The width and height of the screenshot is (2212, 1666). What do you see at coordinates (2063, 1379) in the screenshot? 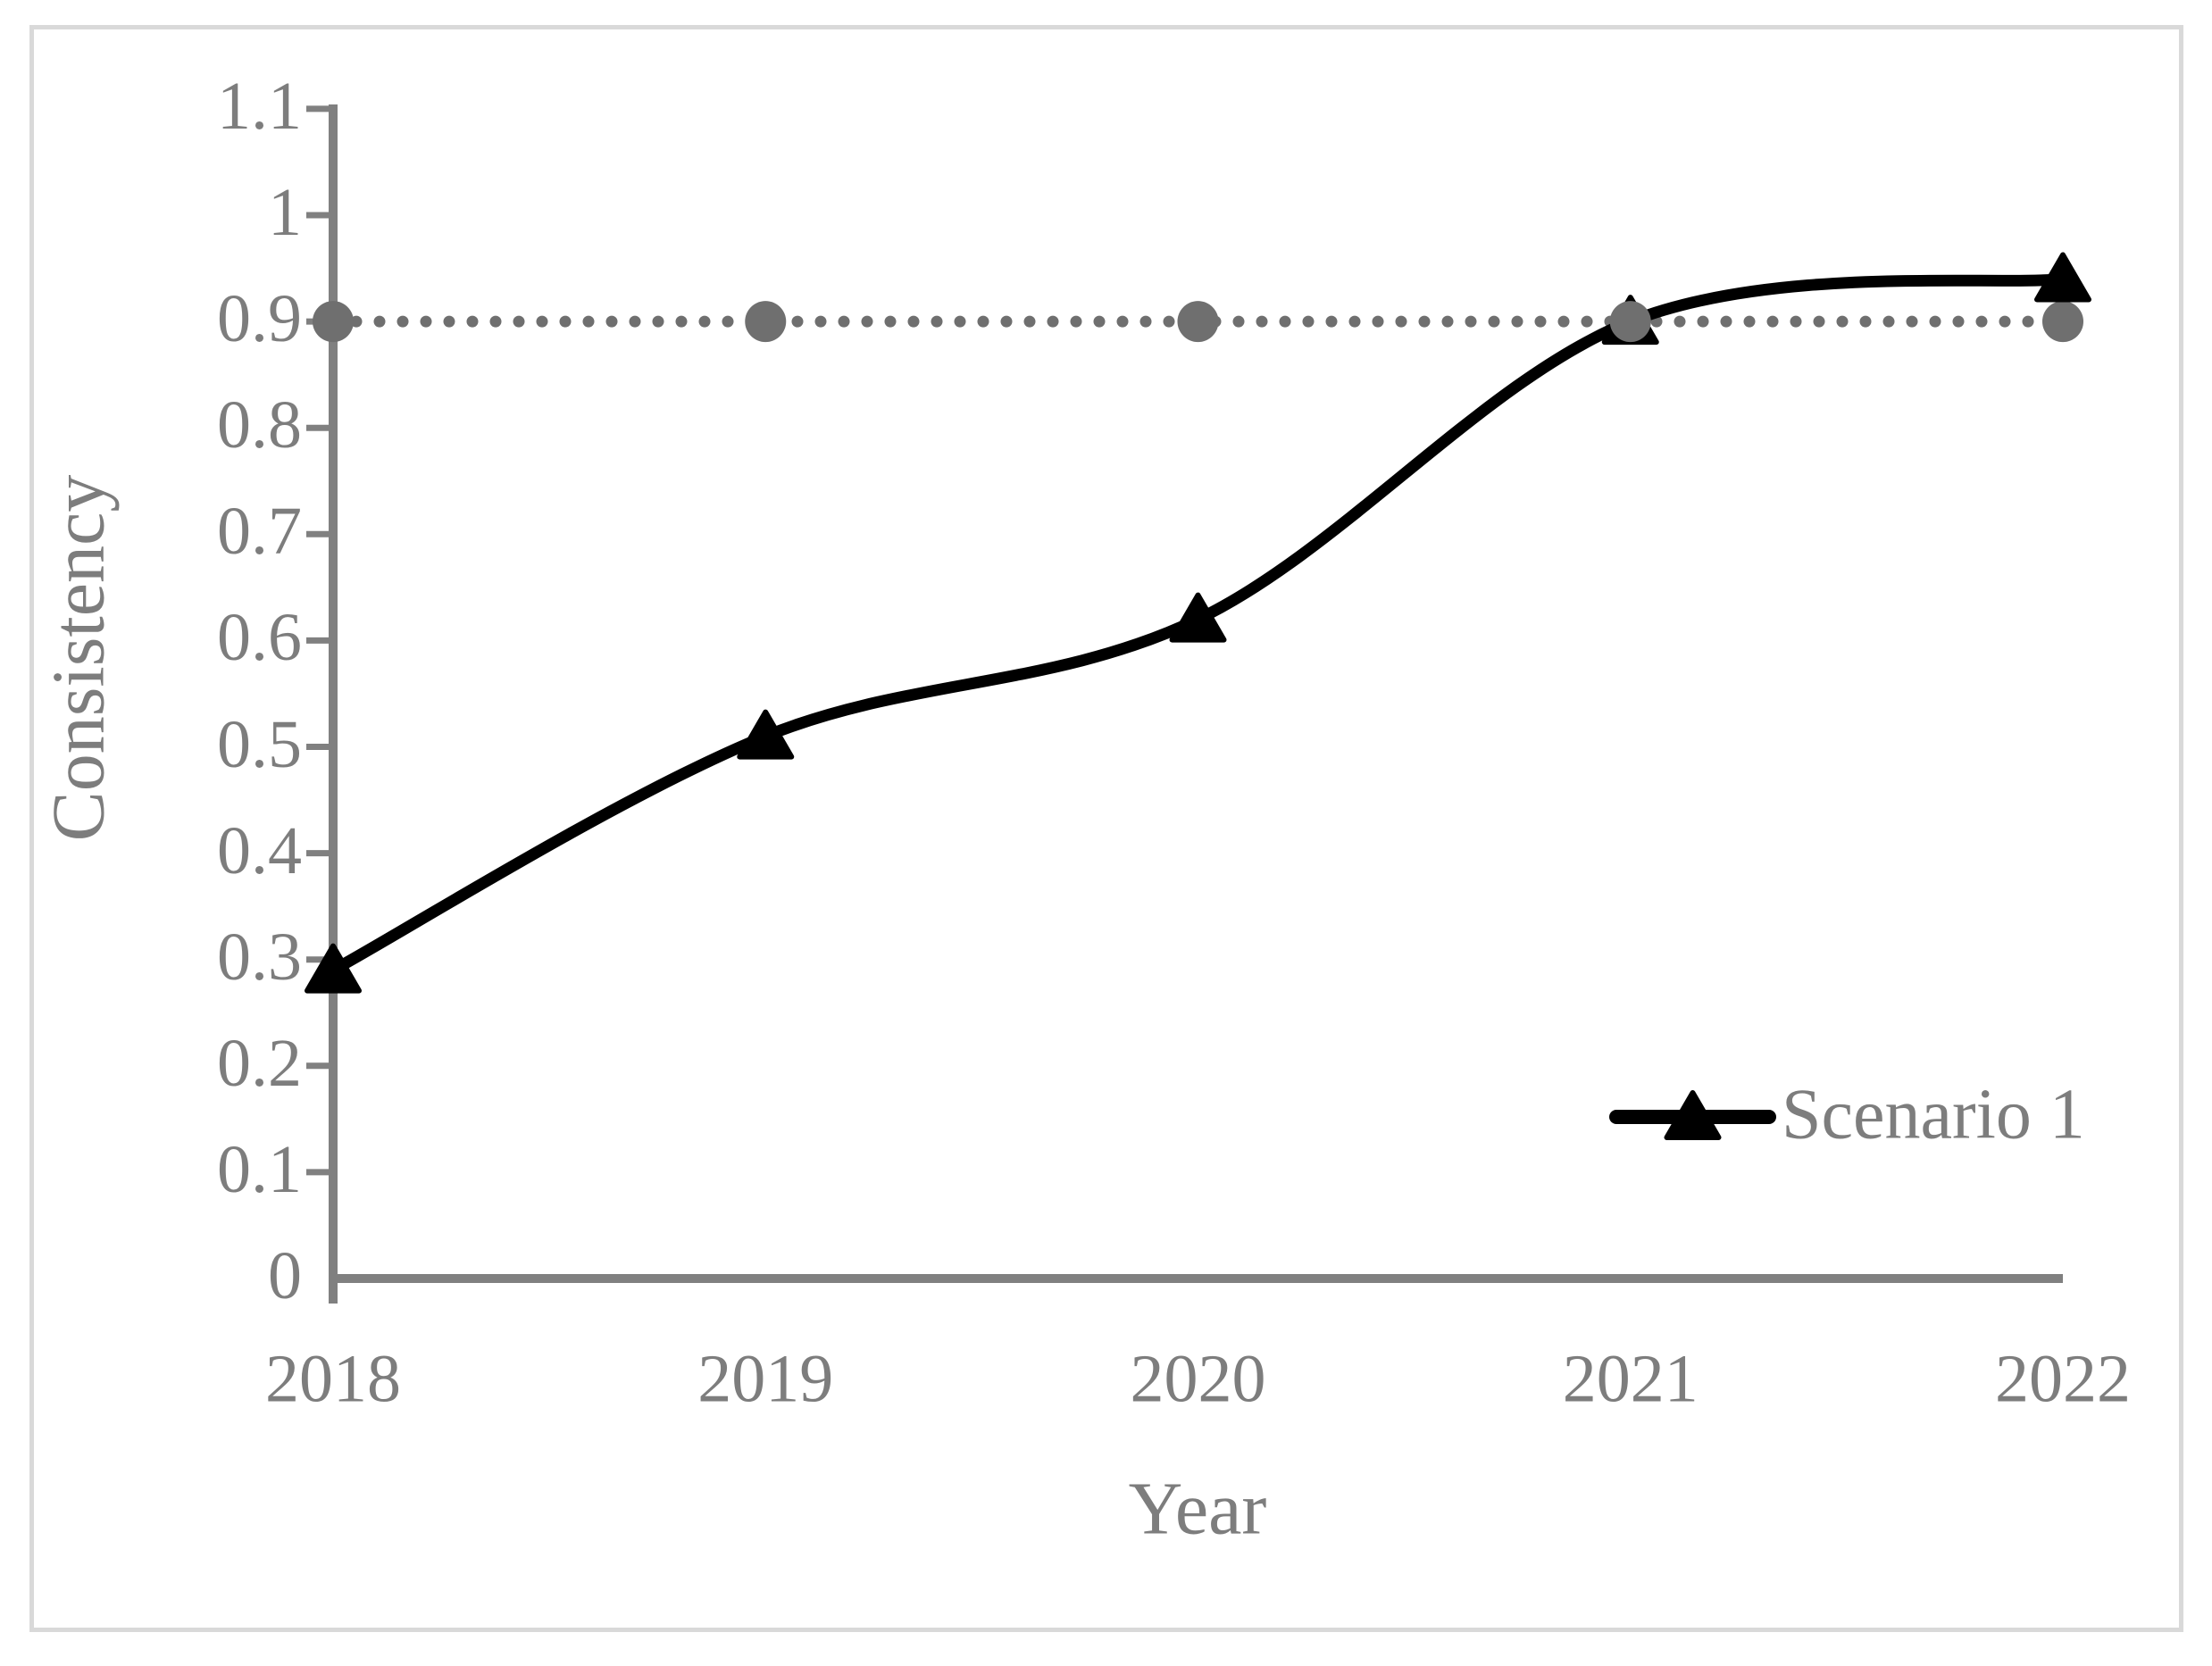
I see `x-tick-label: 2022` at bounding box center [2063, 1379].